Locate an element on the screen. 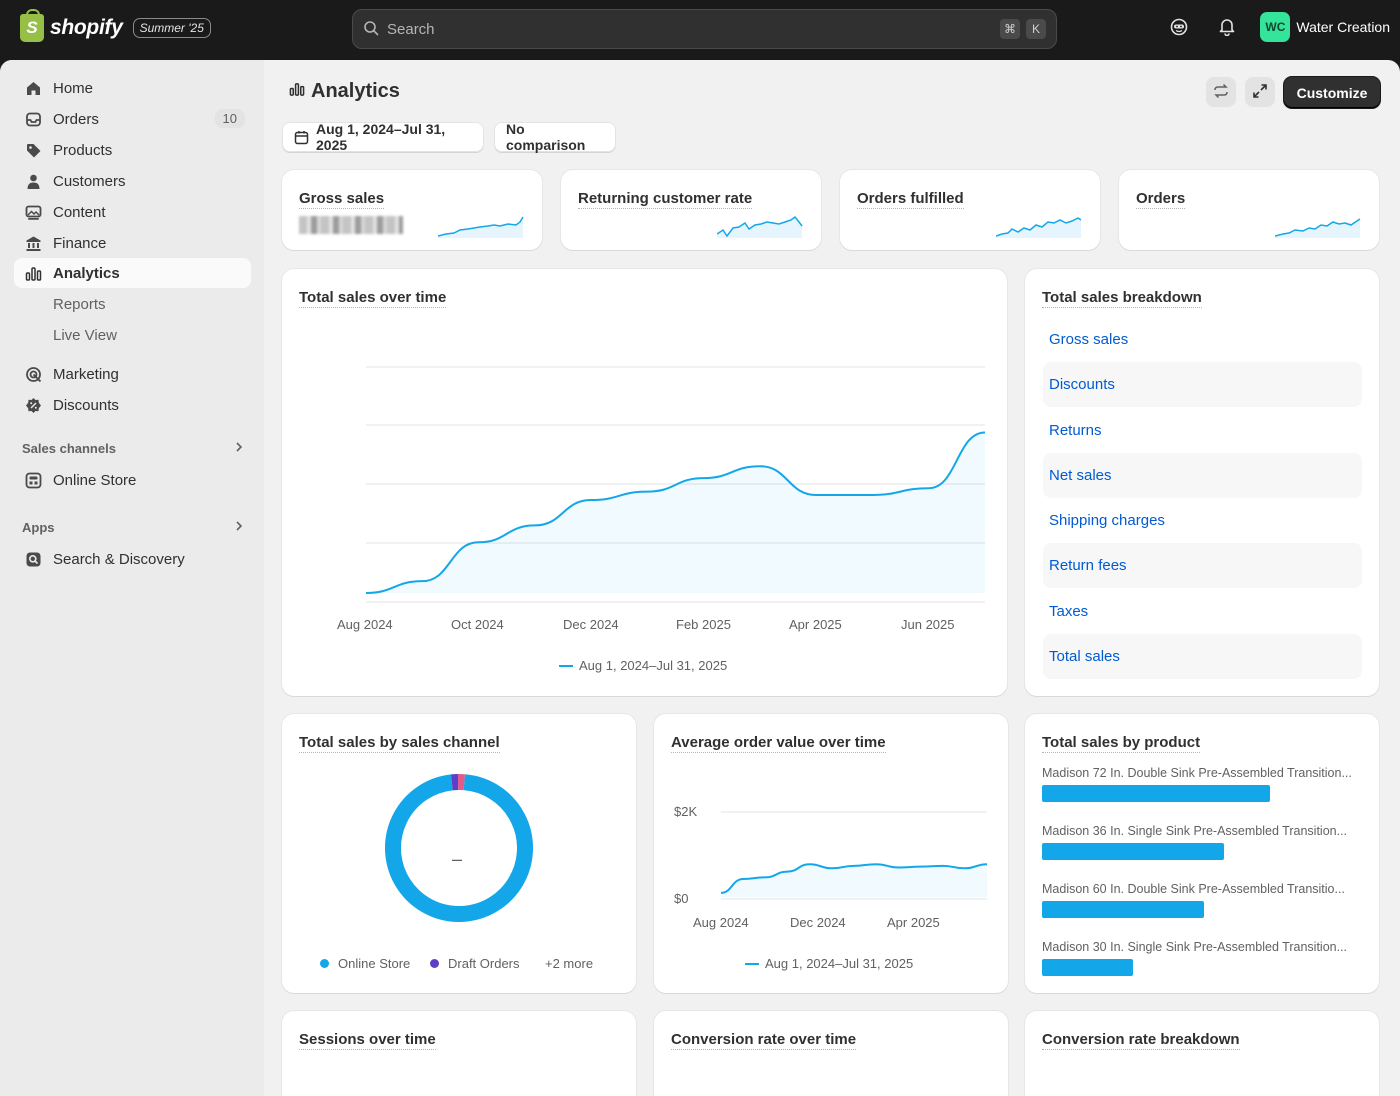 This screenshot has width=1400, height=1096. sidebar-item-label: Customers is located at coordinates (89, 181).